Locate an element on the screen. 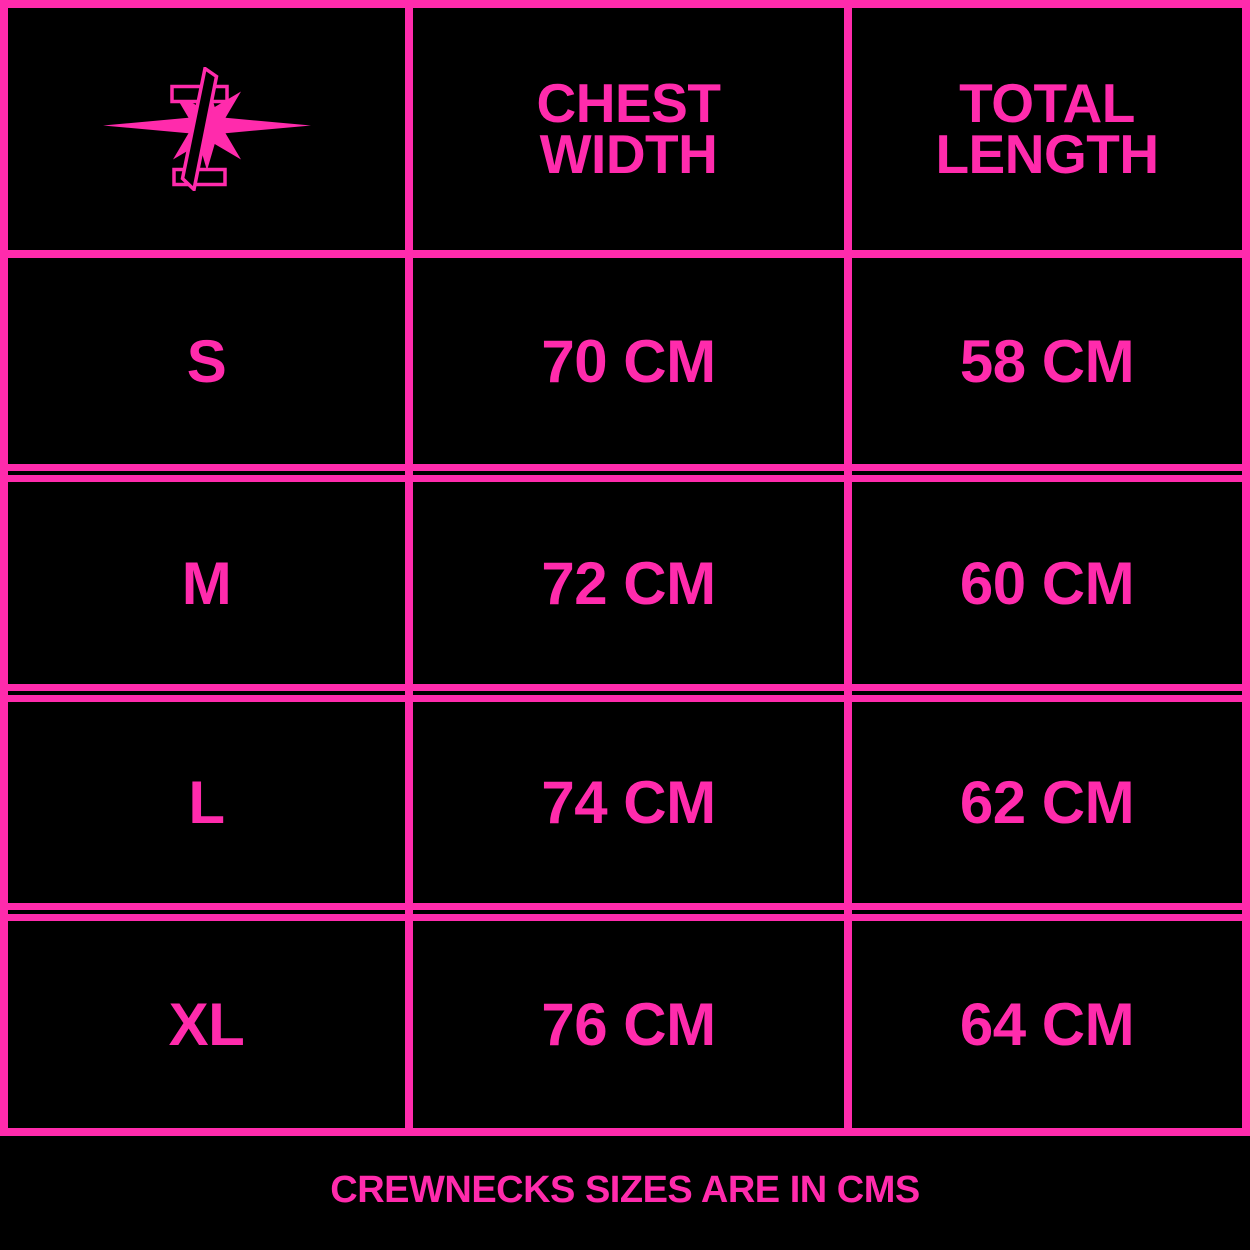  row-divider-m-l-a is located at coordinates (625, 687).